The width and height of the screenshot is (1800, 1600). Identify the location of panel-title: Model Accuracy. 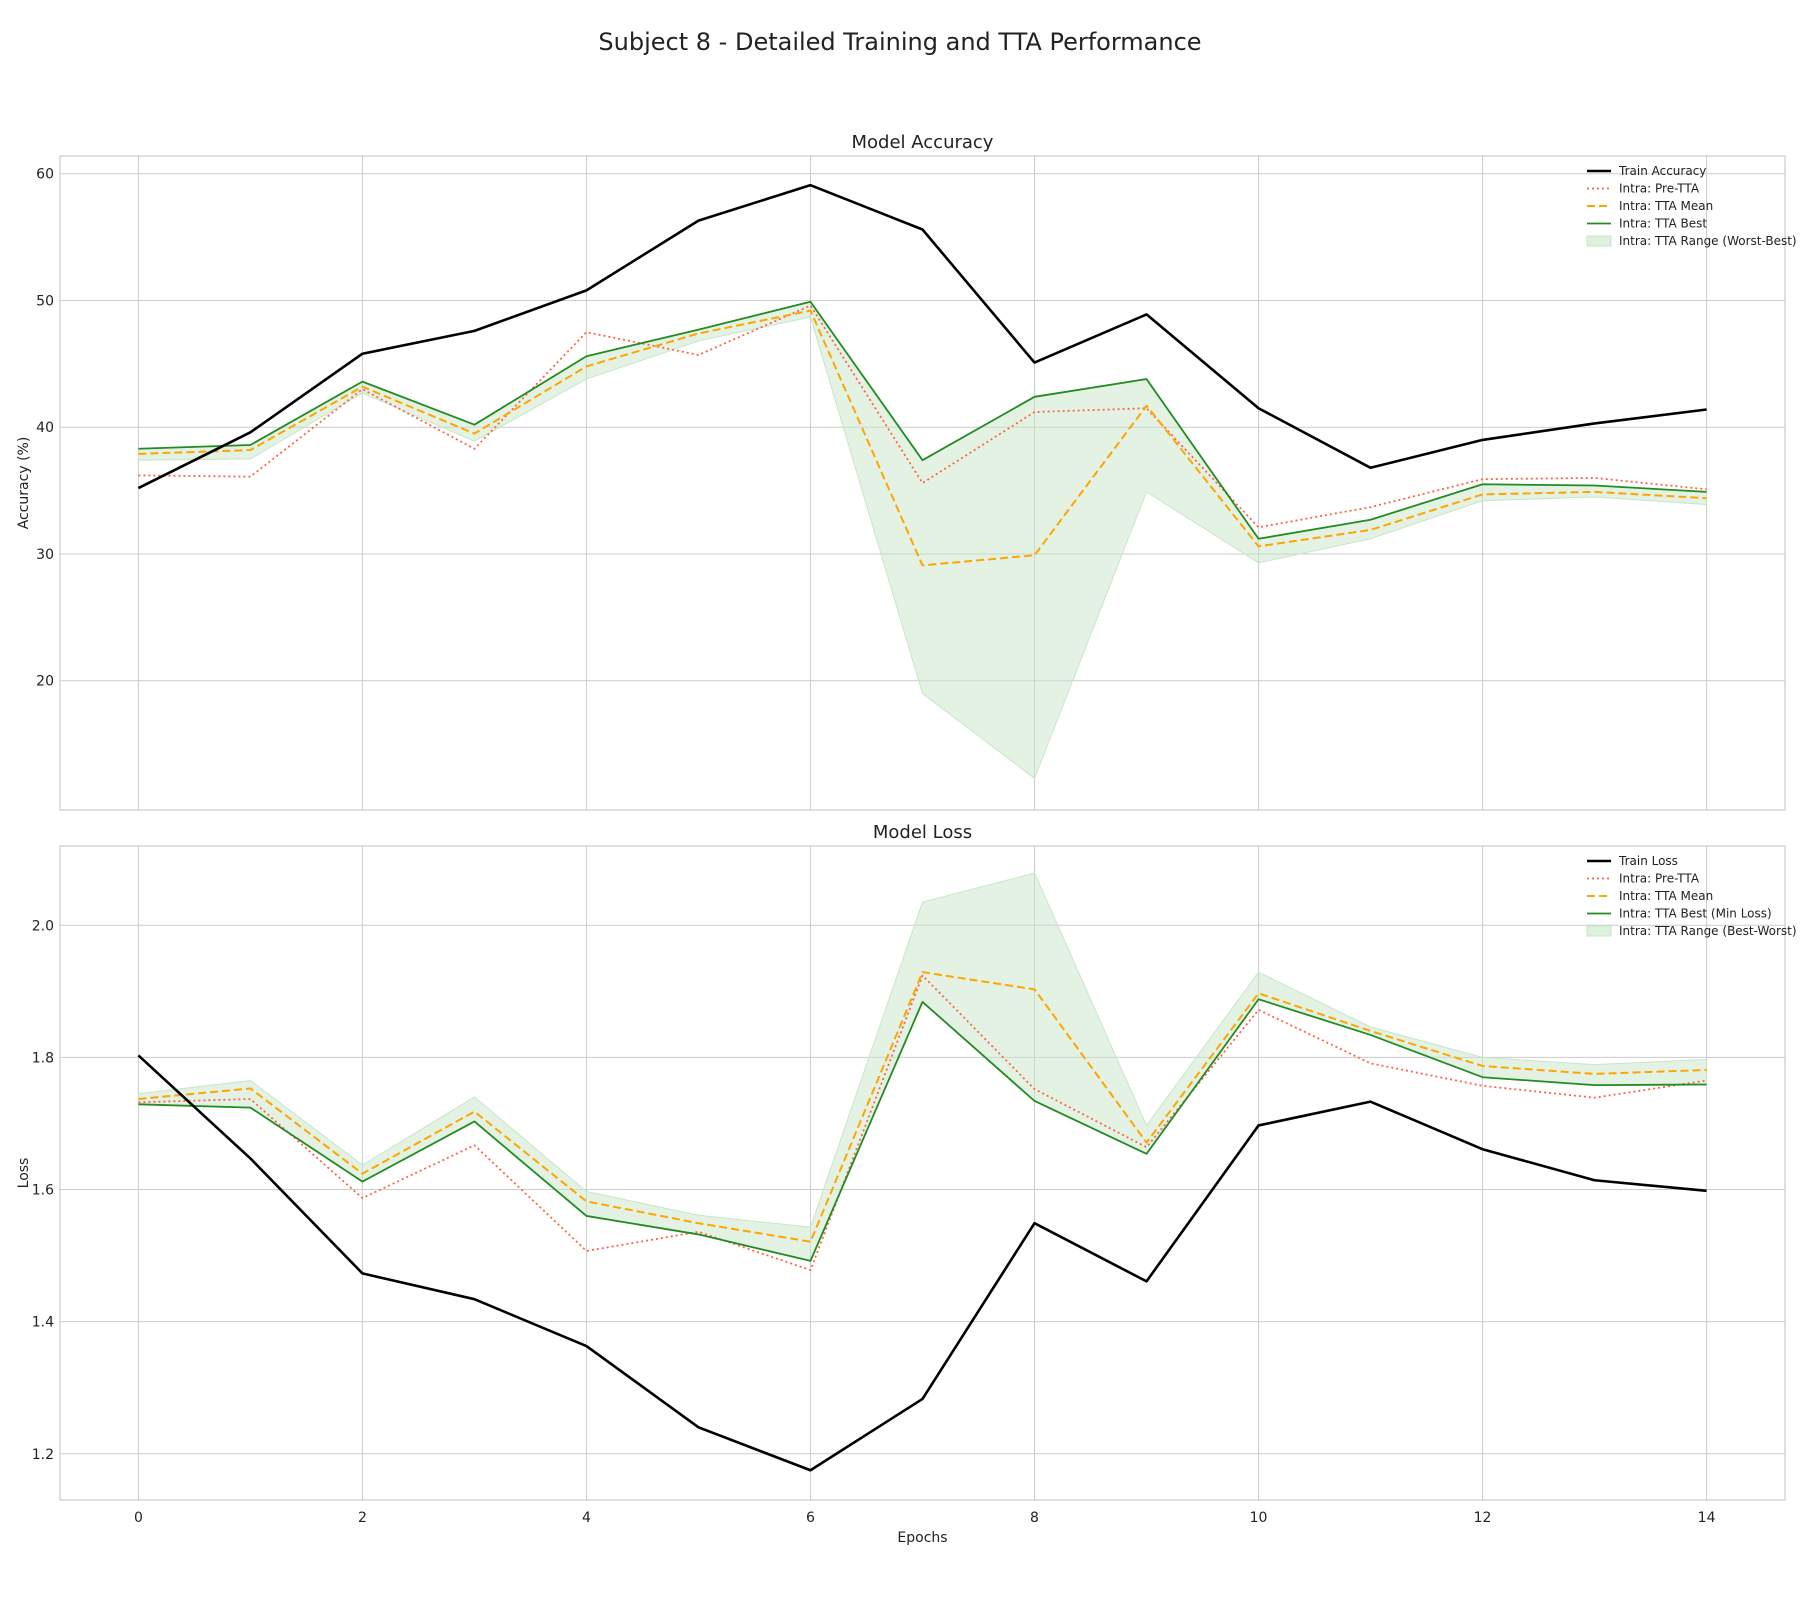
(923, 142).